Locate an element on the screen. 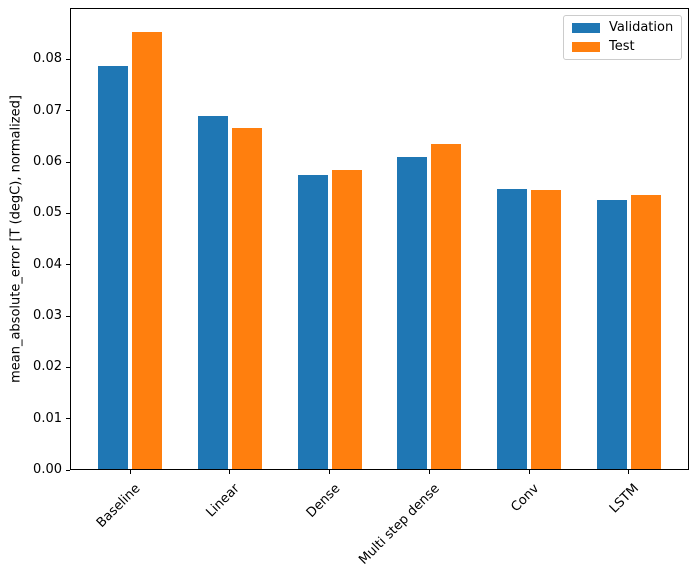  y-tick-label: 0.05 is located at coordinates (47, 213).